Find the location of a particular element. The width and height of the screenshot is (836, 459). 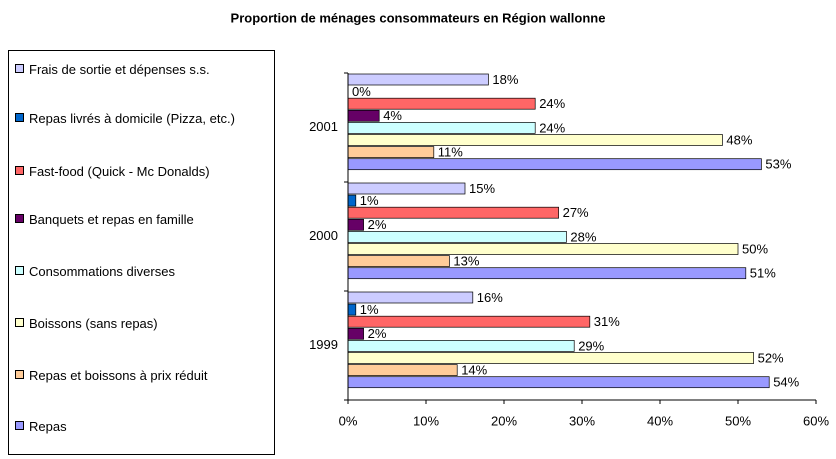

legend-label: Frais de sortie et dépenses s.s. is located at coordinates (119, 69).